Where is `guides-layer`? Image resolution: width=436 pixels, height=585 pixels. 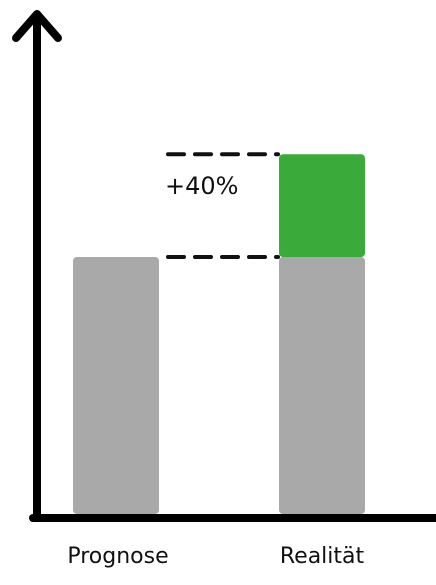
guides-layer is located at coordinates (223, 205).